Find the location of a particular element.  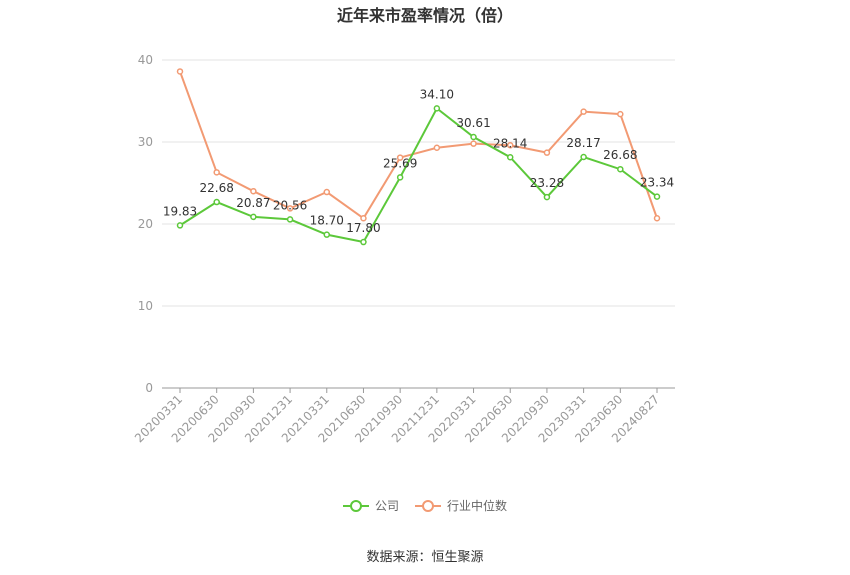

data-label: 28.17 is located at coordinates (583, 143).